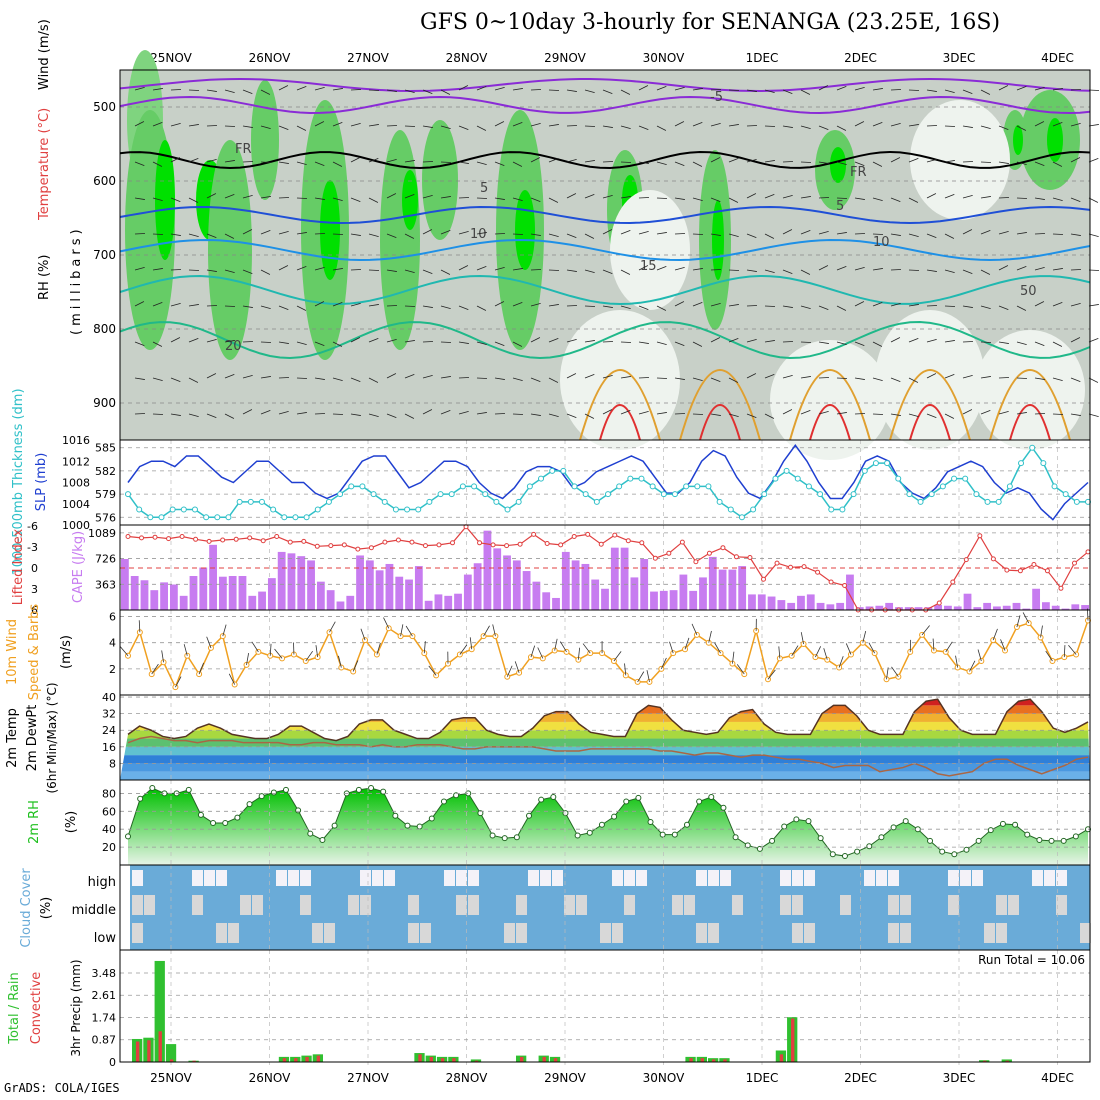  What do you see at coordinates (701, 933) in the screenshot?
I see `cloud-gap-low` at bounding box center [701, 933].